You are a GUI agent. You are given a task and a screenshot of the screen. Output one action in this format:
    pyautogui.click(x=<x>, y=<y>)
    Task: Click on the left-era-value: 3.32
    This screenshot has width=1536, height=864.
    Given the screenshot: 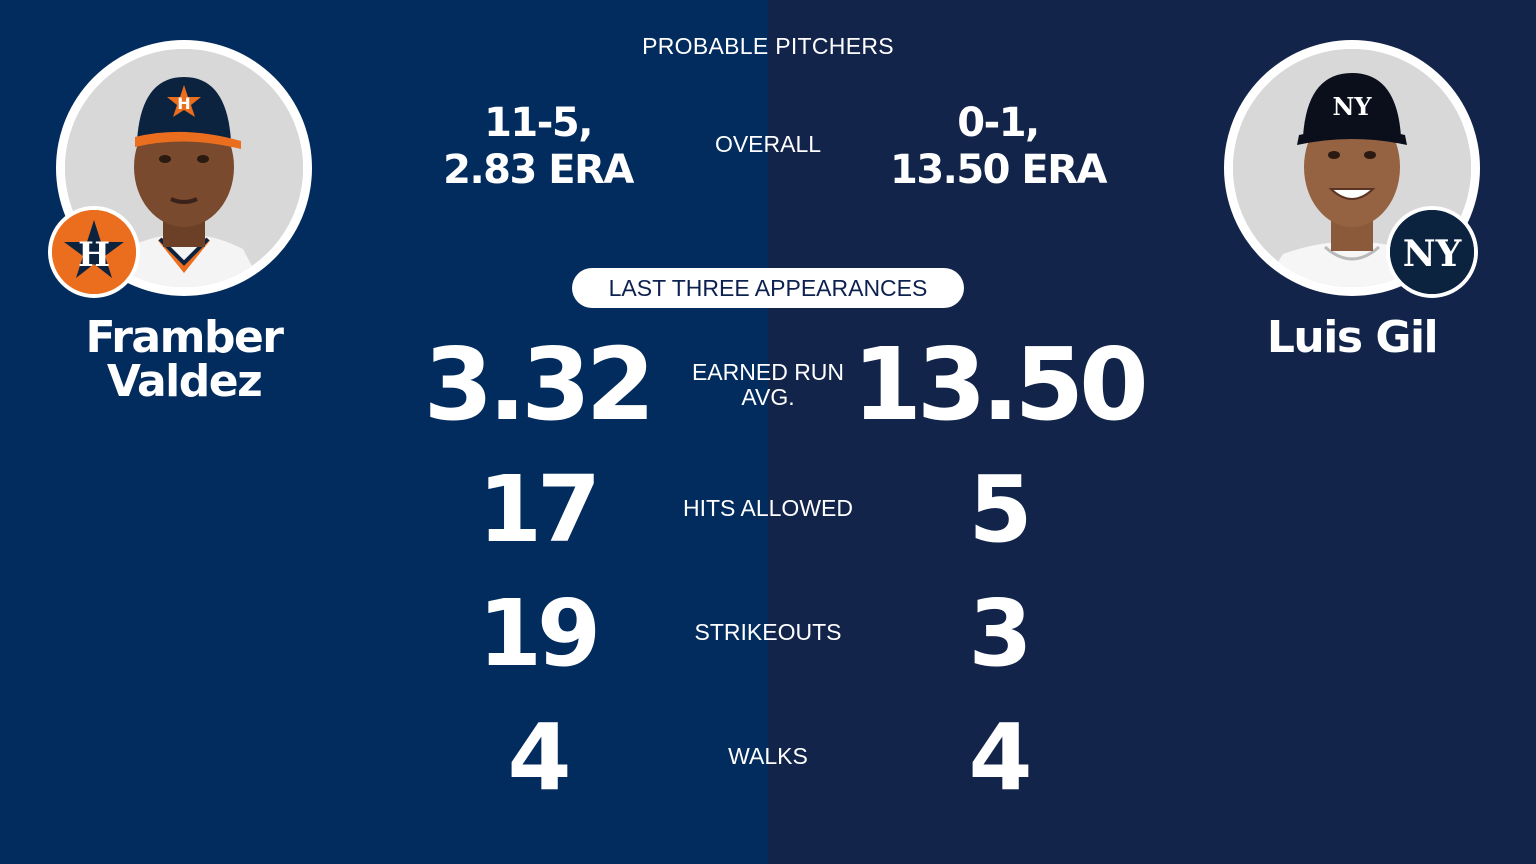 What is the action you would take?
    pyautogui.click(x=539, y=384)
    